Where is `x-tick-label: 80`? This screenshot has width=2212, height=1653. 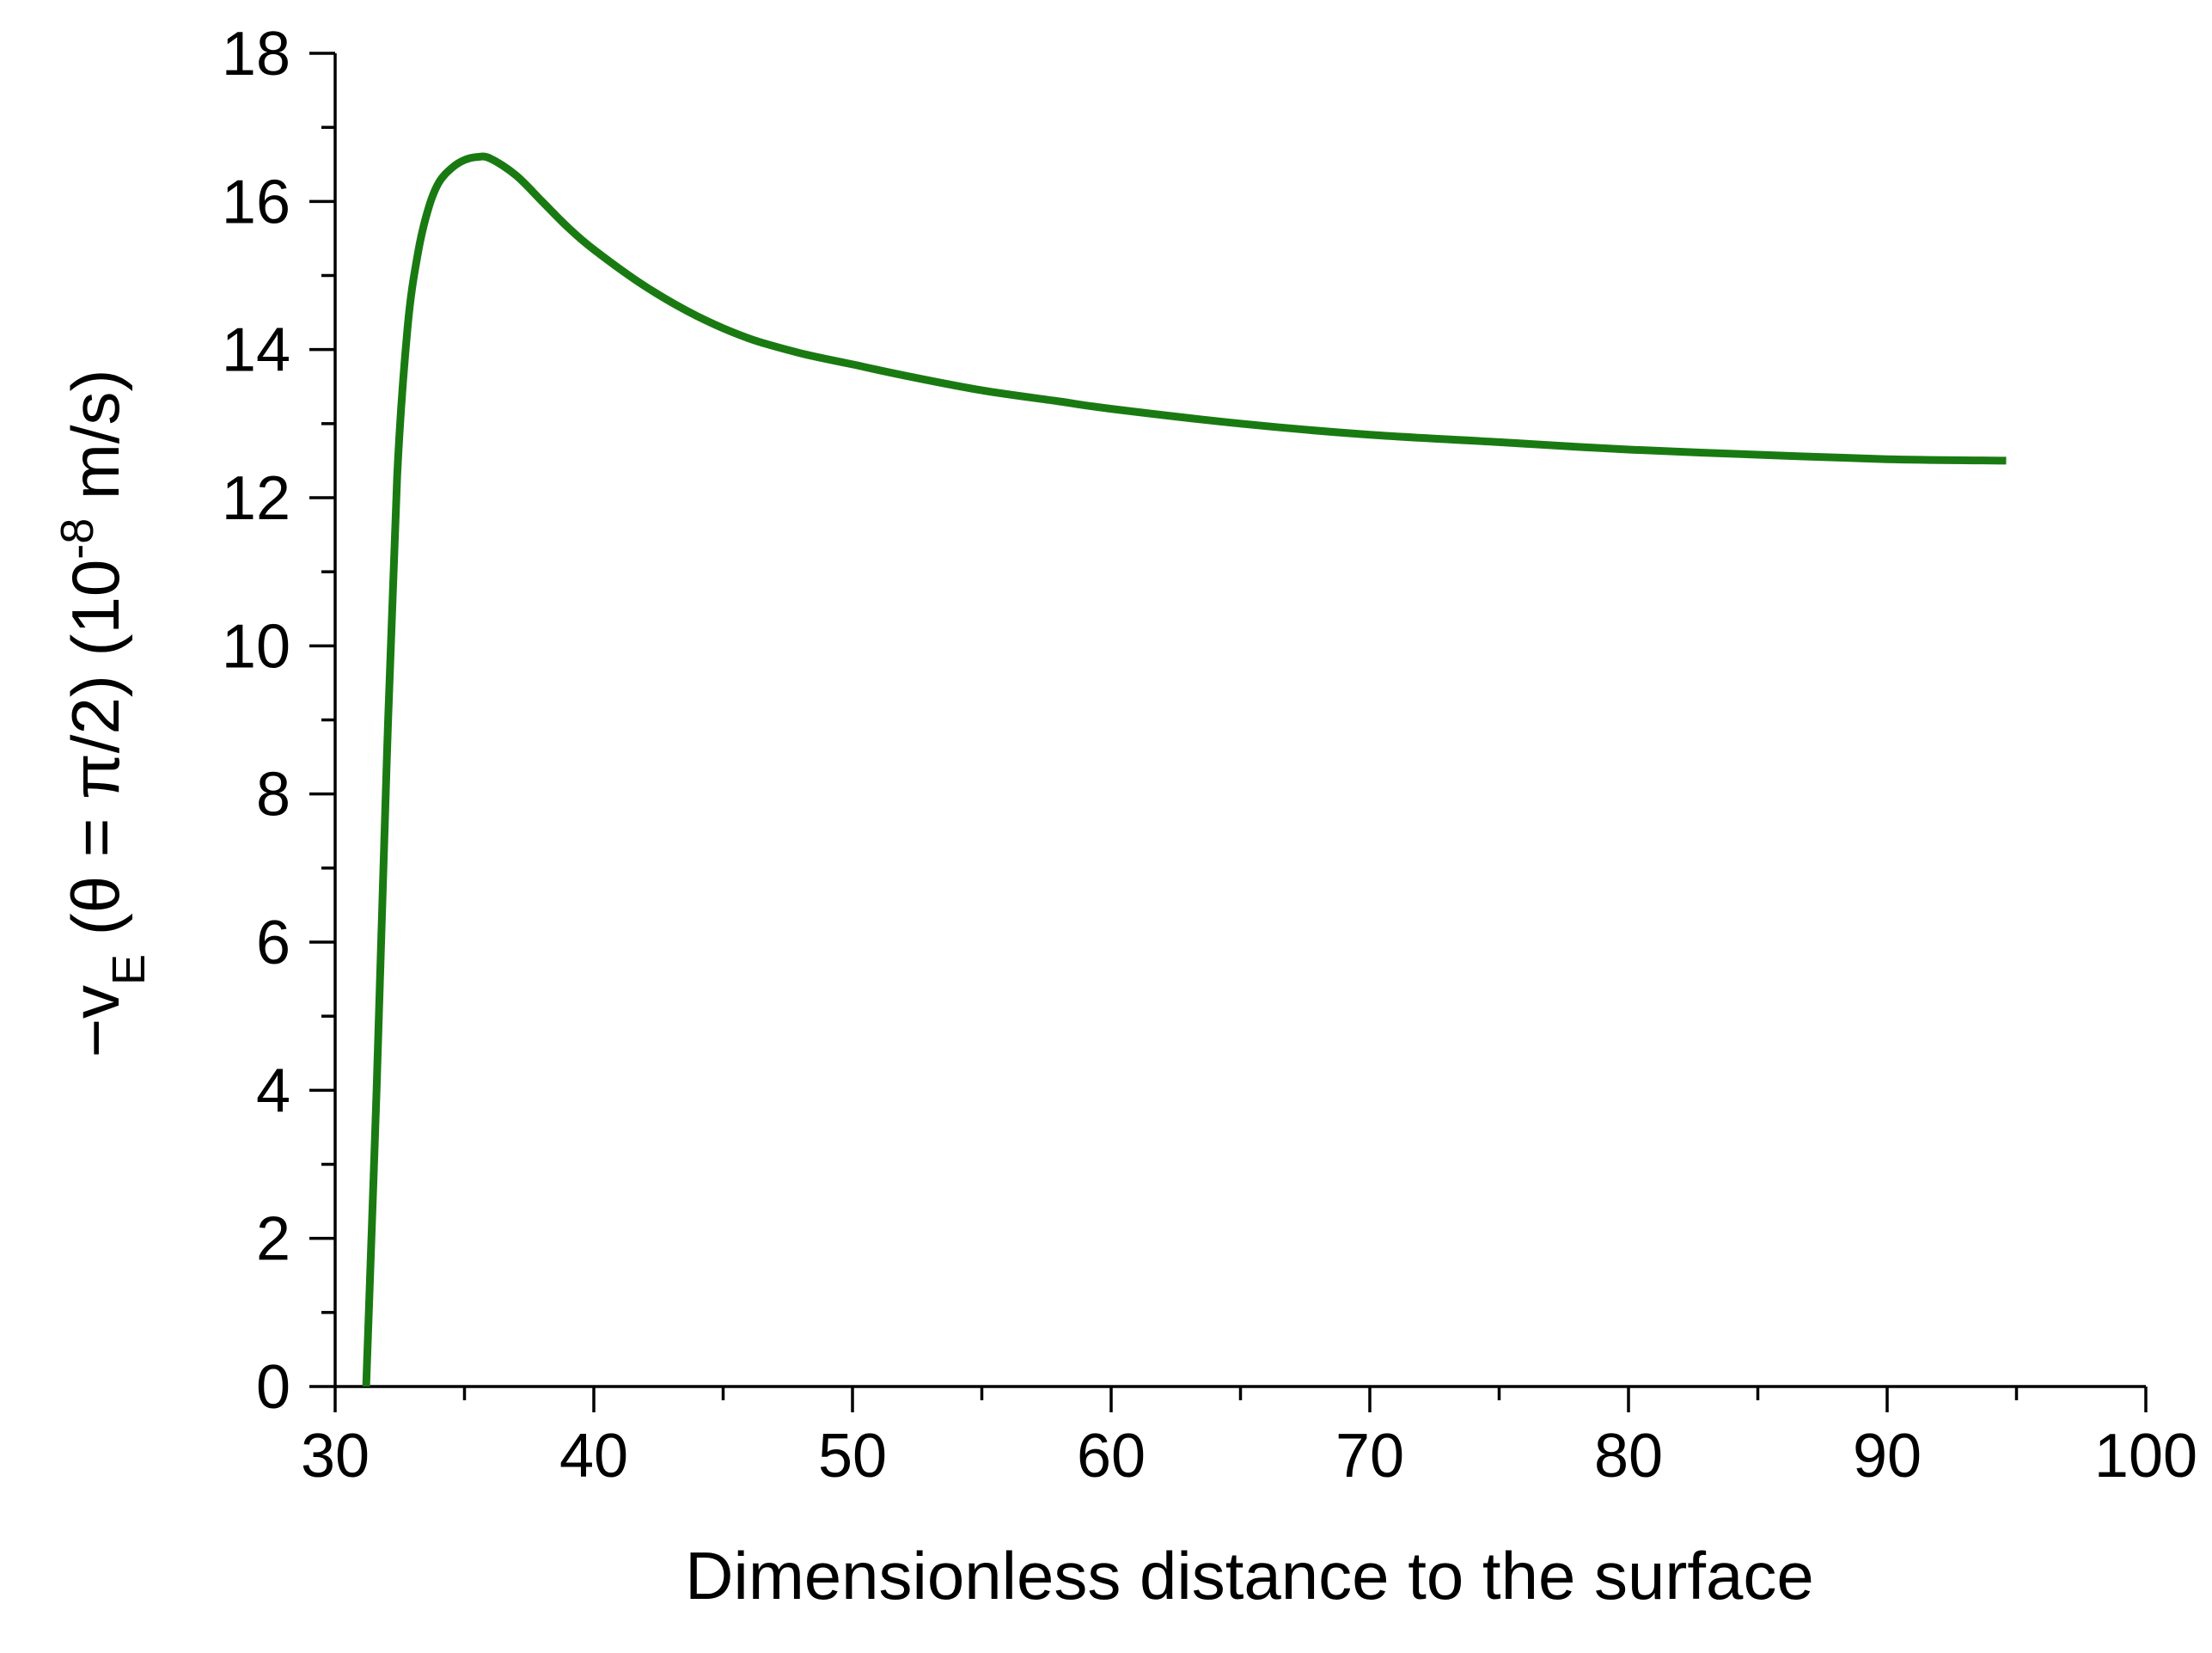 x-tick-label: 80 is located at coordinates (1629, 1456).